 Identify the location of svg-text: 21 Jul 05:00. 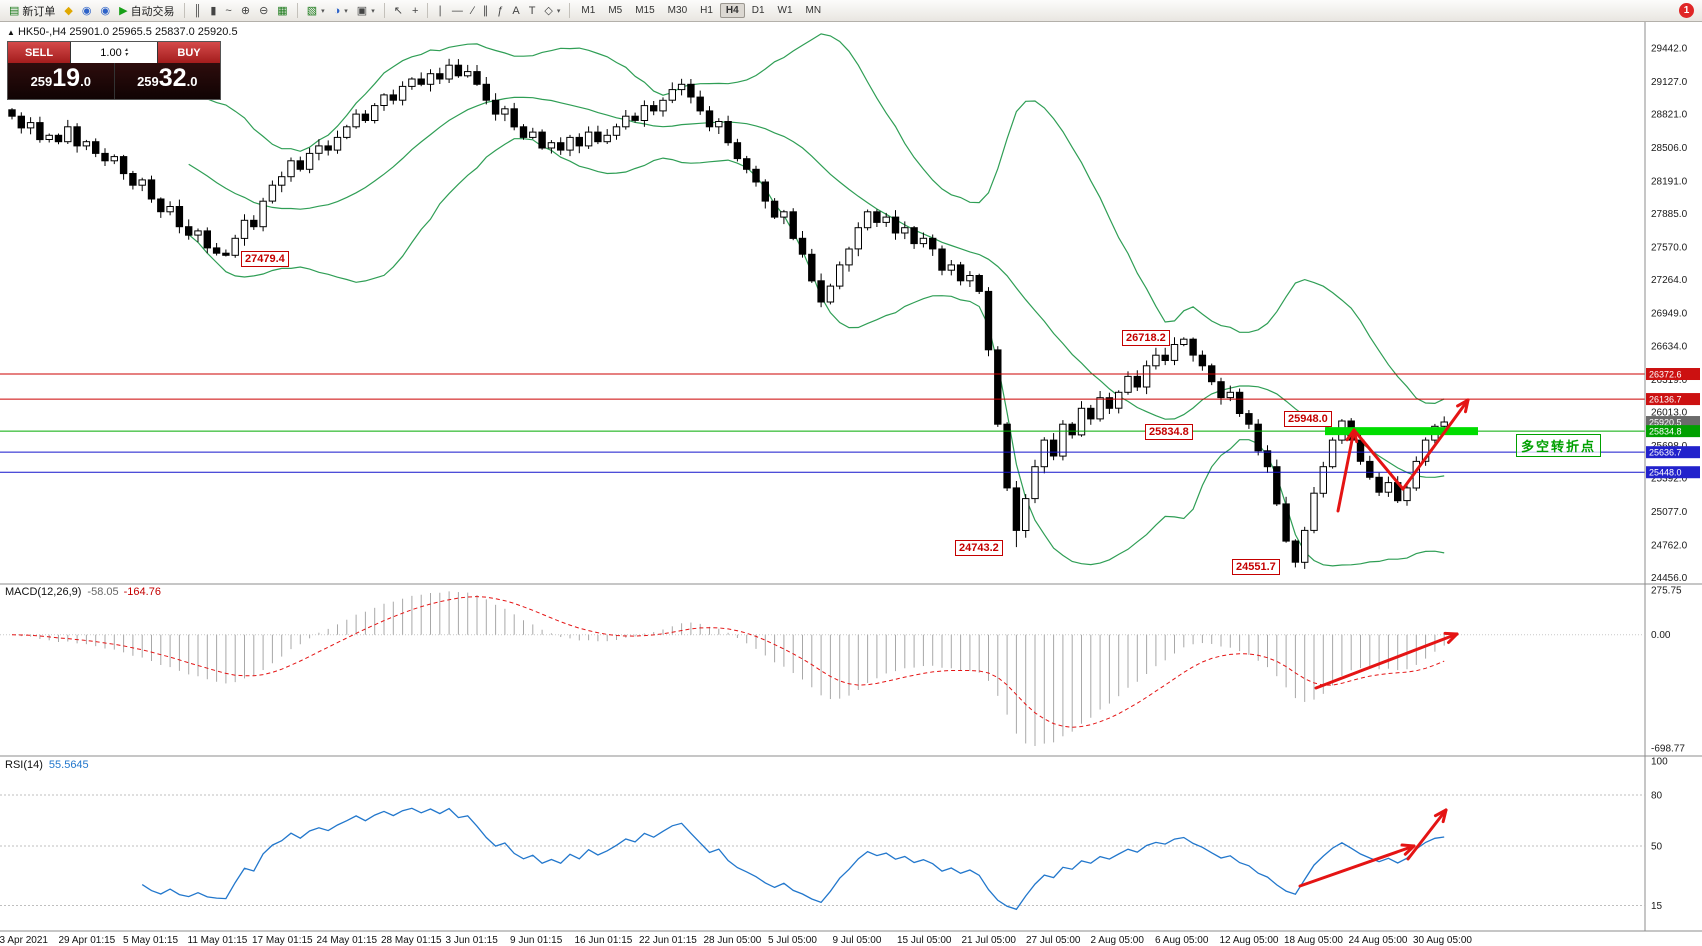
(989, 940).